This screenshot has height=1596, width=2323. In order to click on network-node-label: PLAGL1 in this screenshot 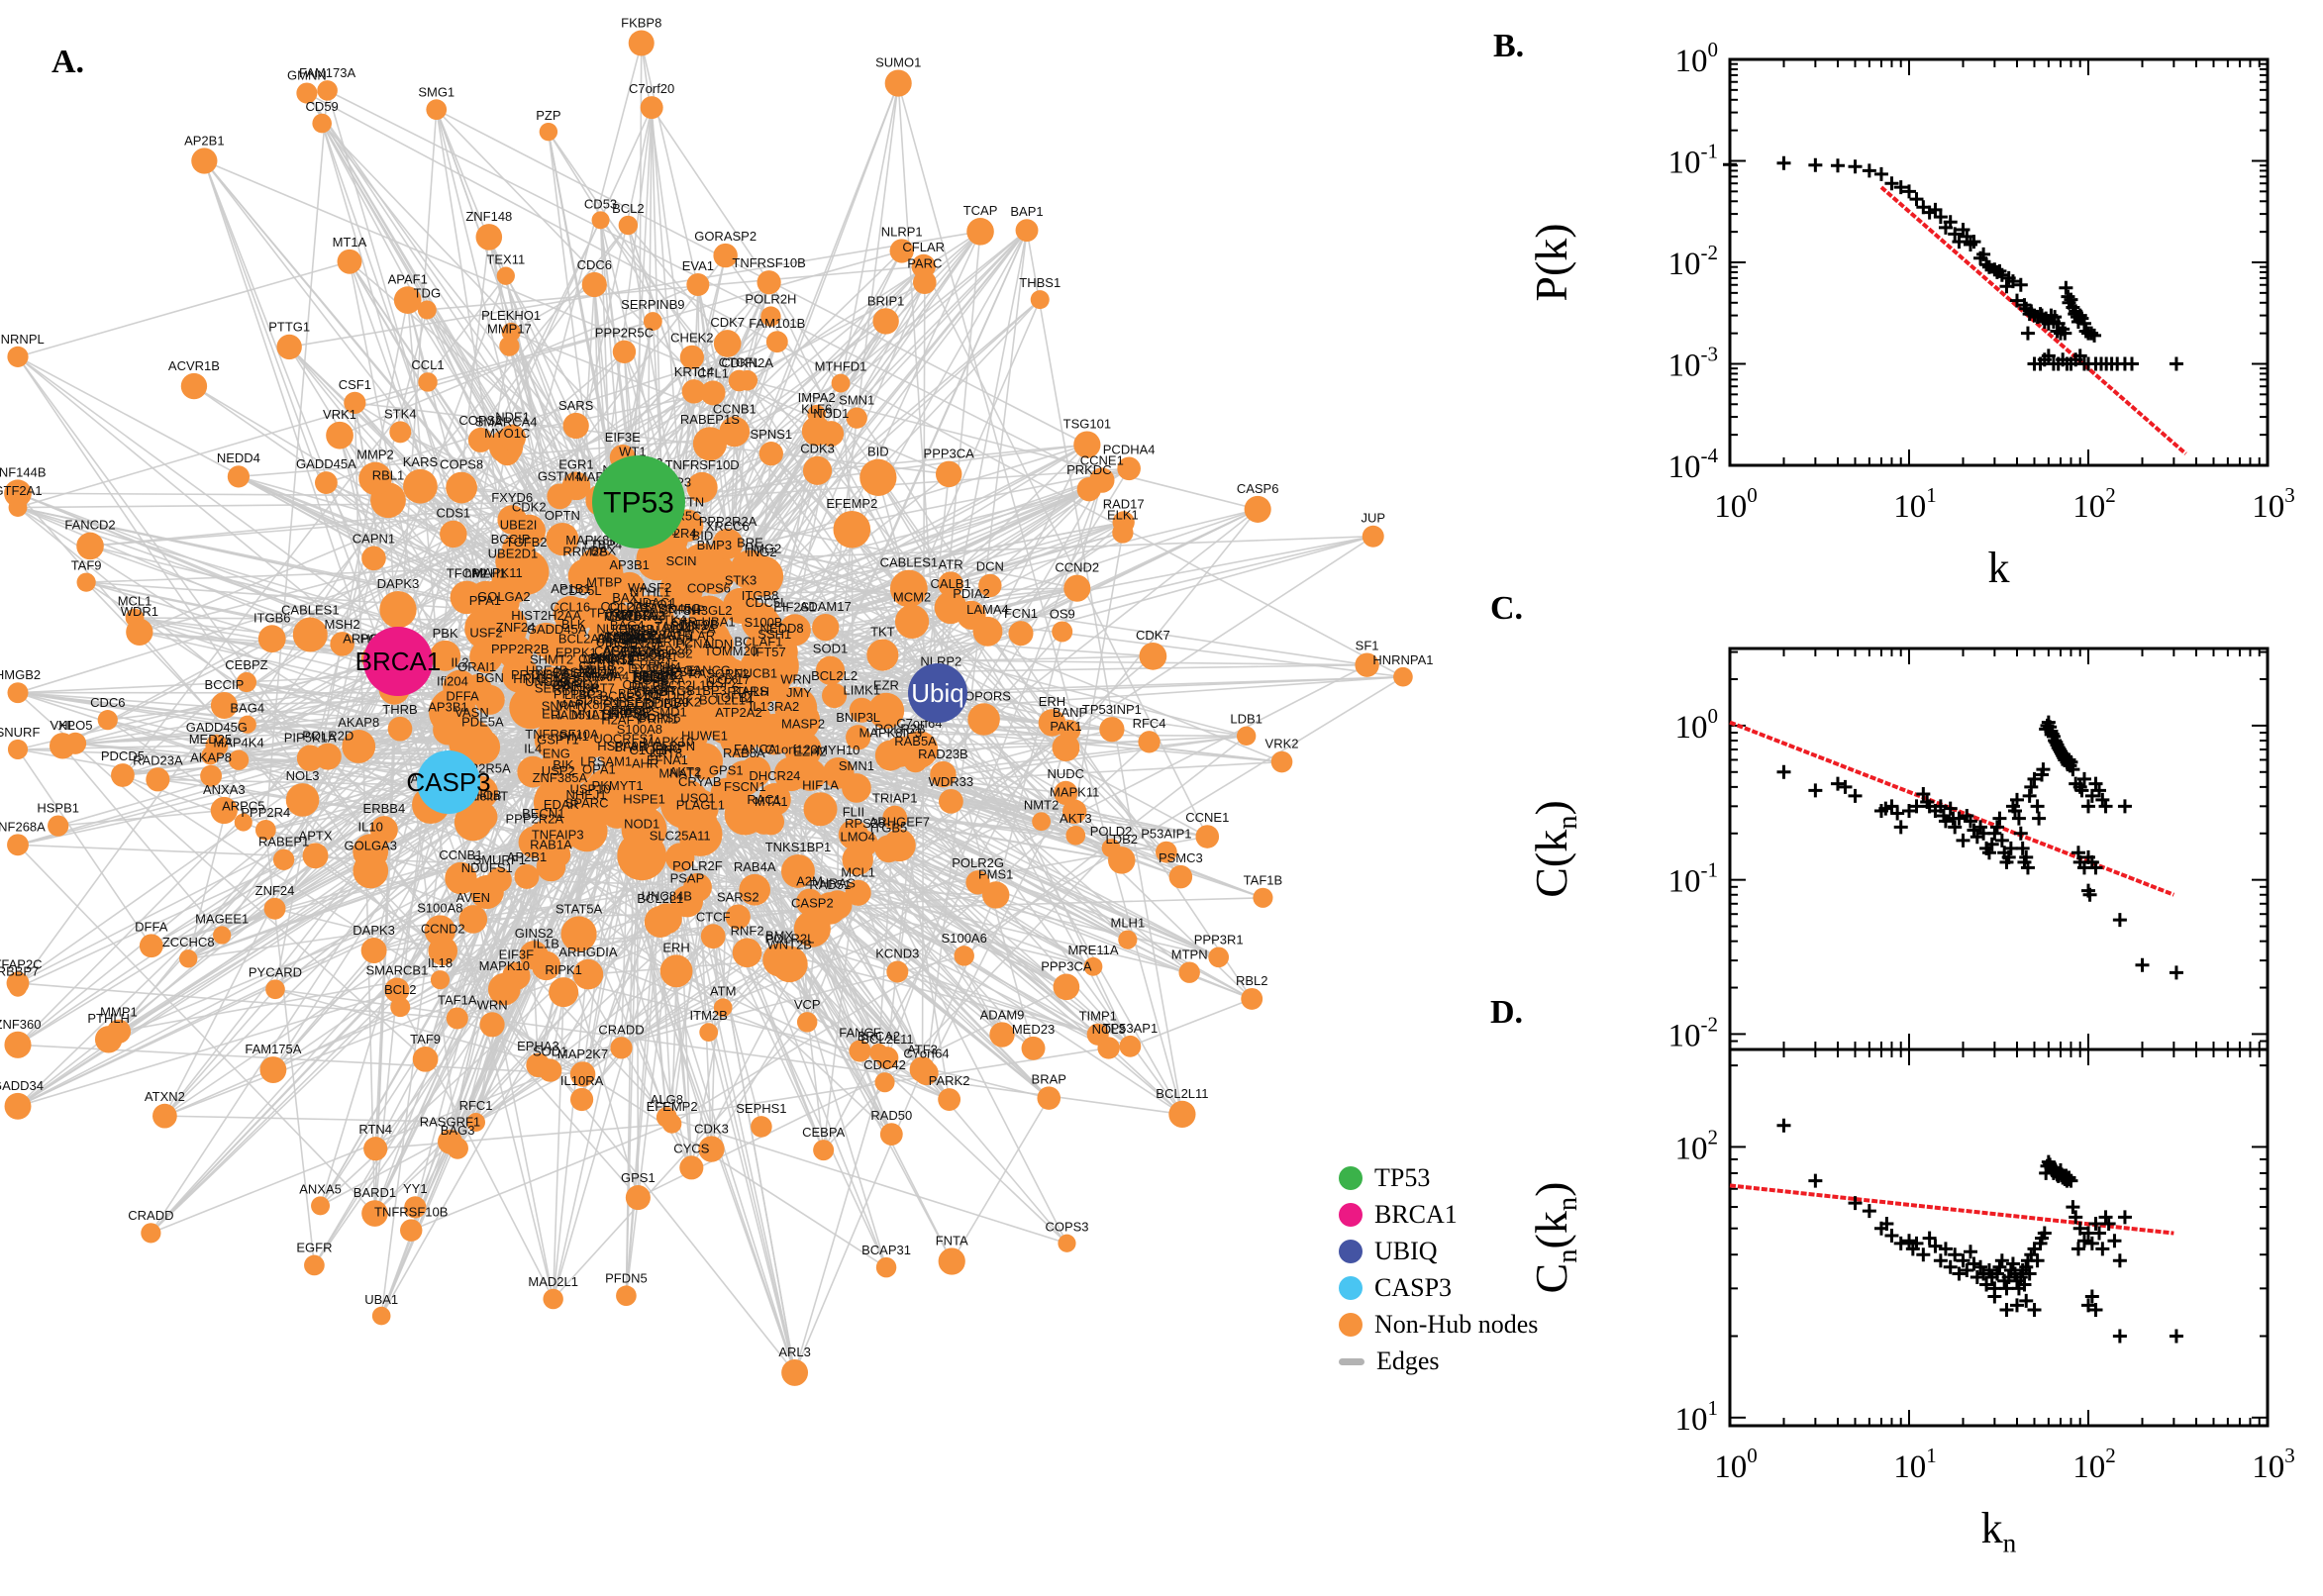, I will do `click(701, 805)`.